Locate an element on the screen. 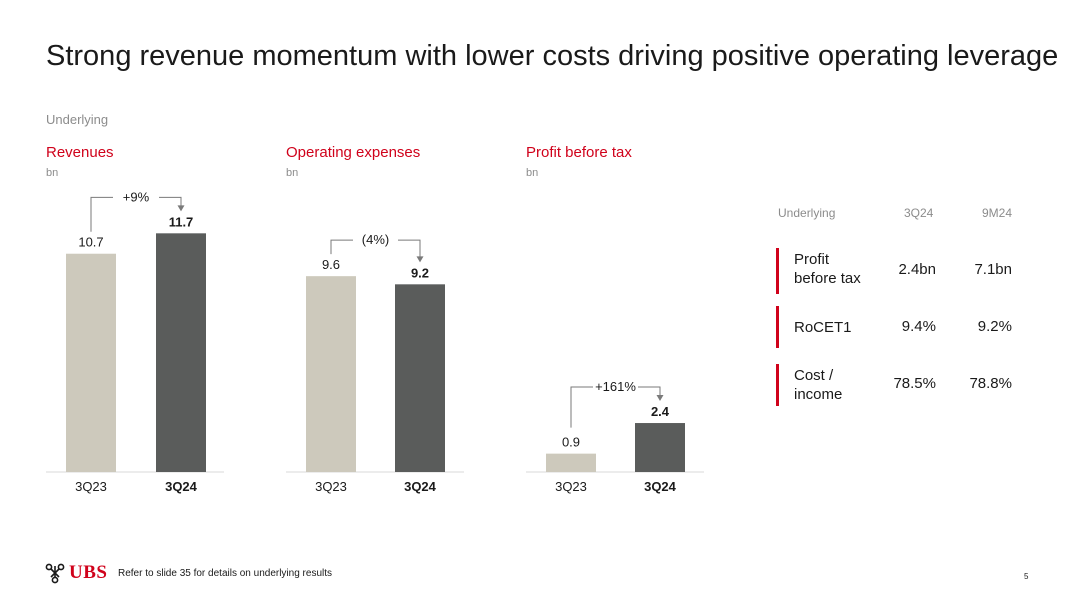 Image resolution: width=1080 pixels, height=608 pixels. kpi-header-label: Underlying is located at coordinates (807, 213).